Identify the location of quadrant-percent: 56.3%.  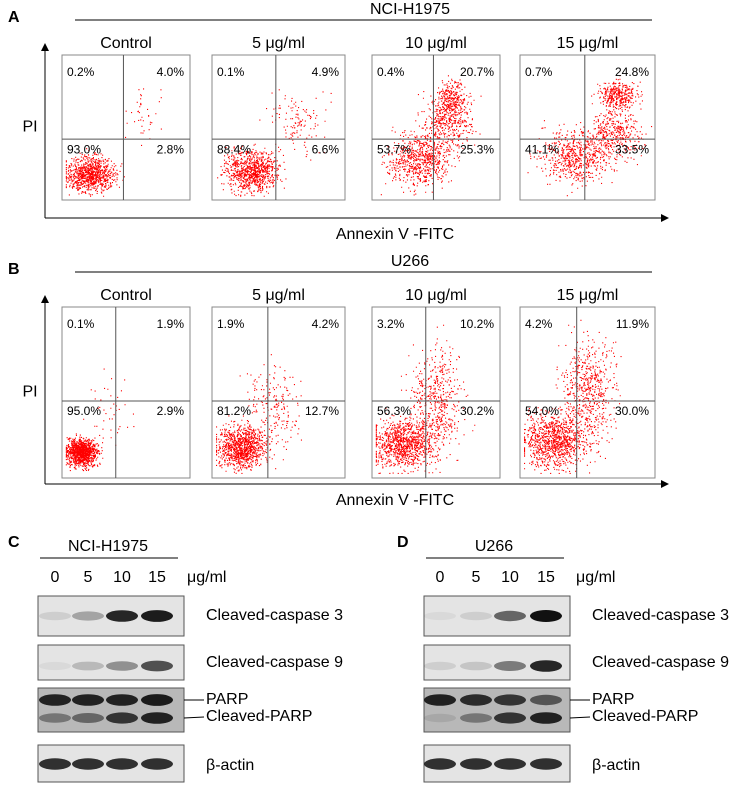
(394, 411).